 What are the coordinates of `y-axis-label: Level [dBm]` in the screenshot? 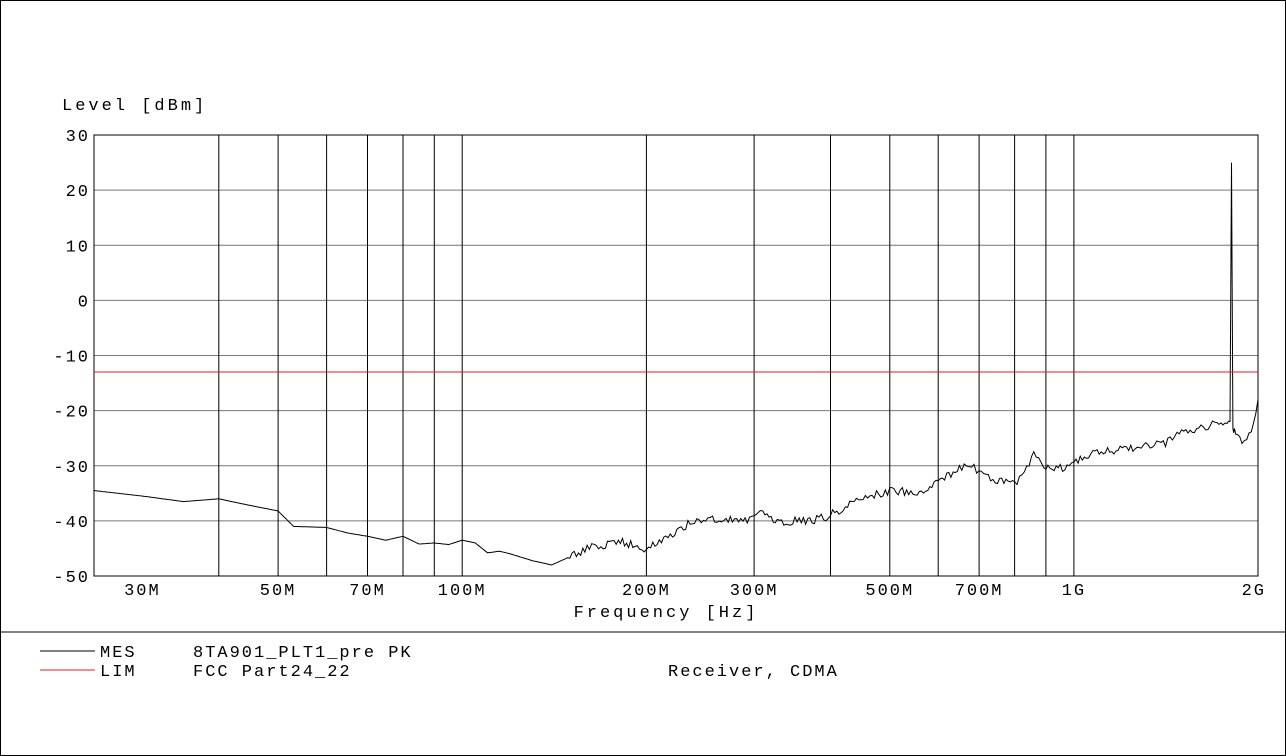 It's located at (134, 106).